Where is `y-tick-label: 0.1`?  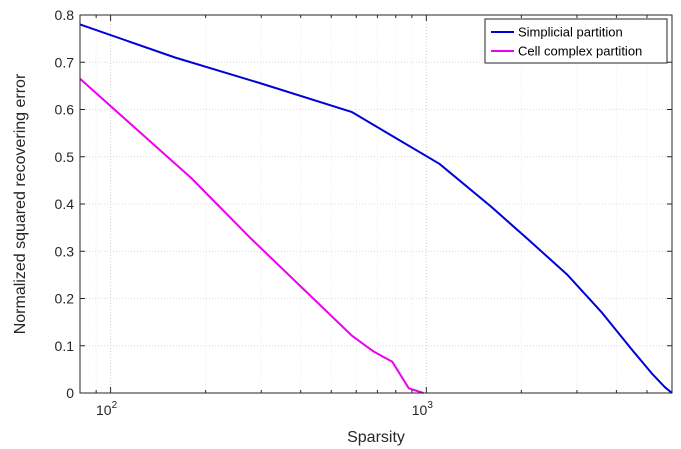 y-tick-label: 0.1 is located at coordinates (65, 346).